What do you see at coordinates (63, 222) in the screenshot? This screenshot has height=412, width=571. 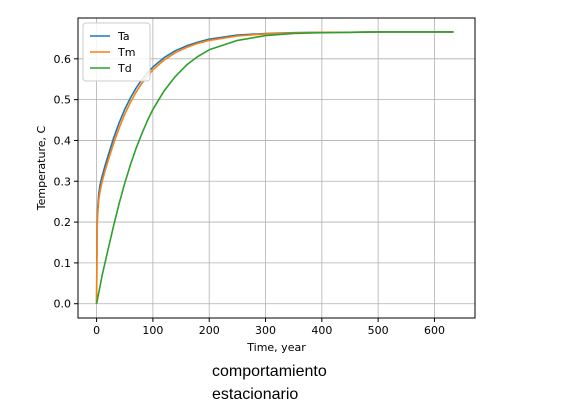 I see `y-tick-label: 0.2` at bounding box center [63, 222].